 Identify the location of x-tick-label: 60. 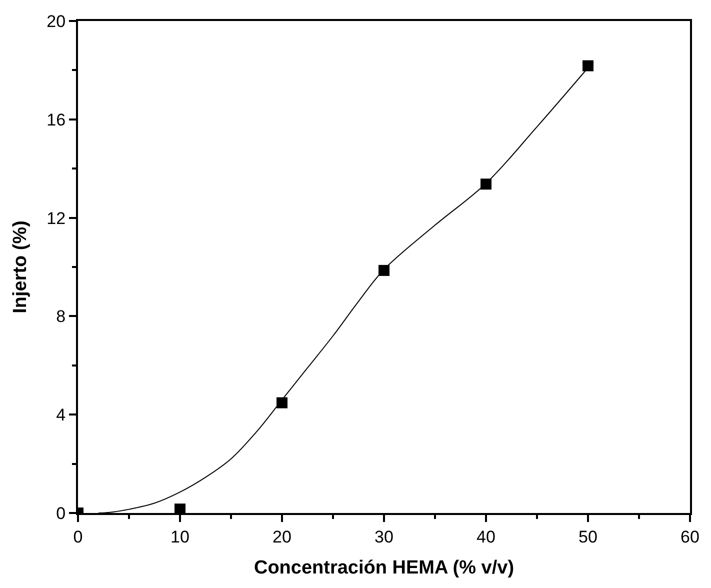
(690, 536).